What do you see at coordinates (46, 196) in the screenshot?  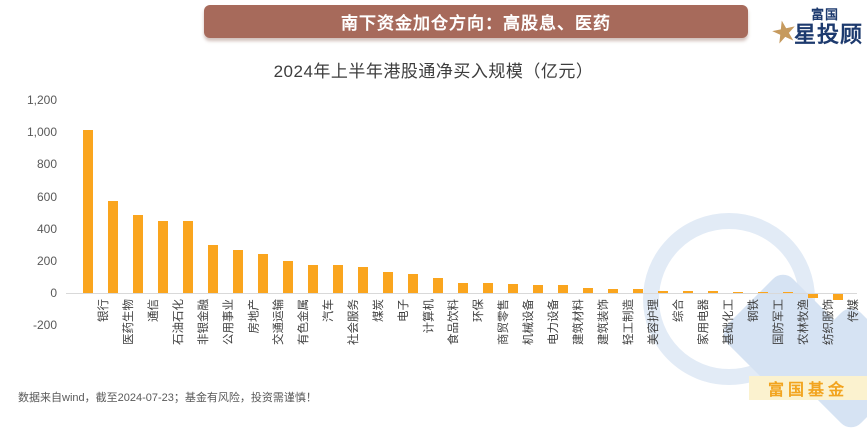 I see `y-tick-label: 600` at bounding box center [46, 196].